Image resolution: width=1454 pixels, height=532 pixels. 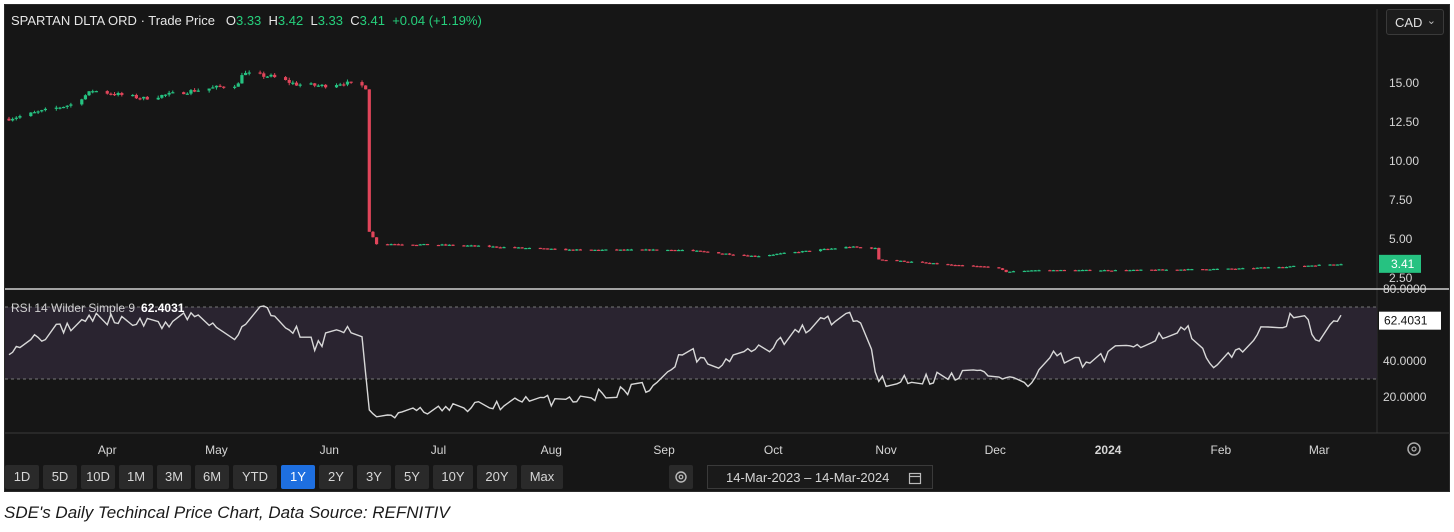 What do you see at coordinates (1401, 200) in the screenshot?
I see `price-tick-label: 7.50` at bounding box center [1401, 200].